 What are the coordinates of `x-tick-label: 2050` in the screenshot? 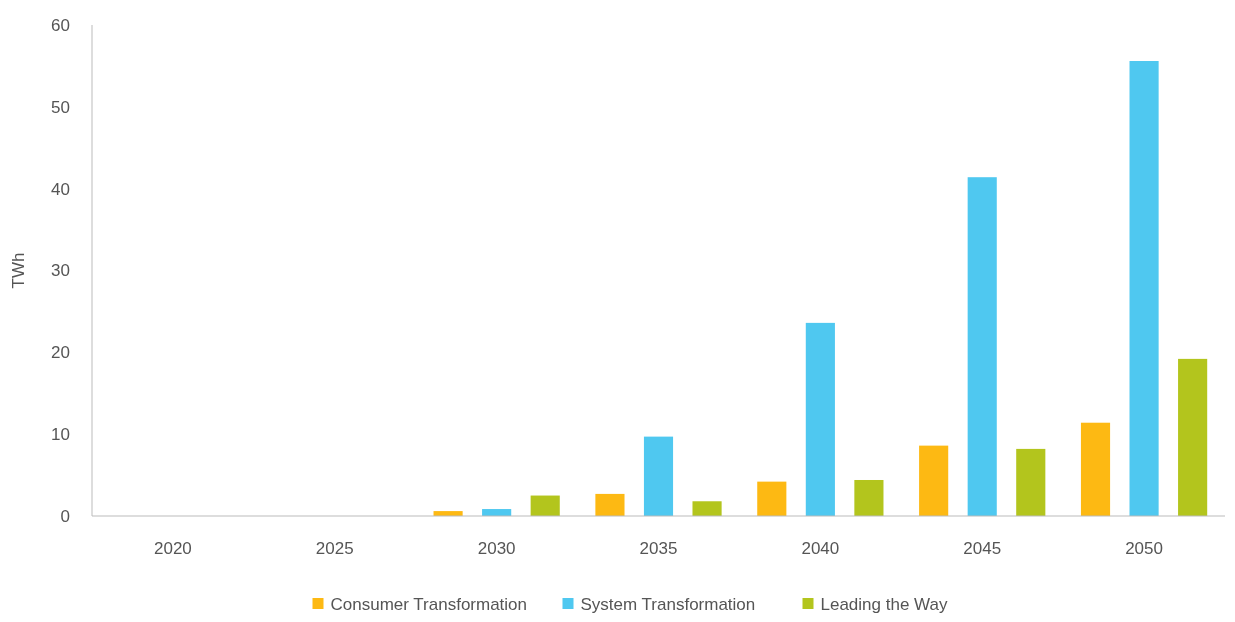 It's located at (1144, 548).